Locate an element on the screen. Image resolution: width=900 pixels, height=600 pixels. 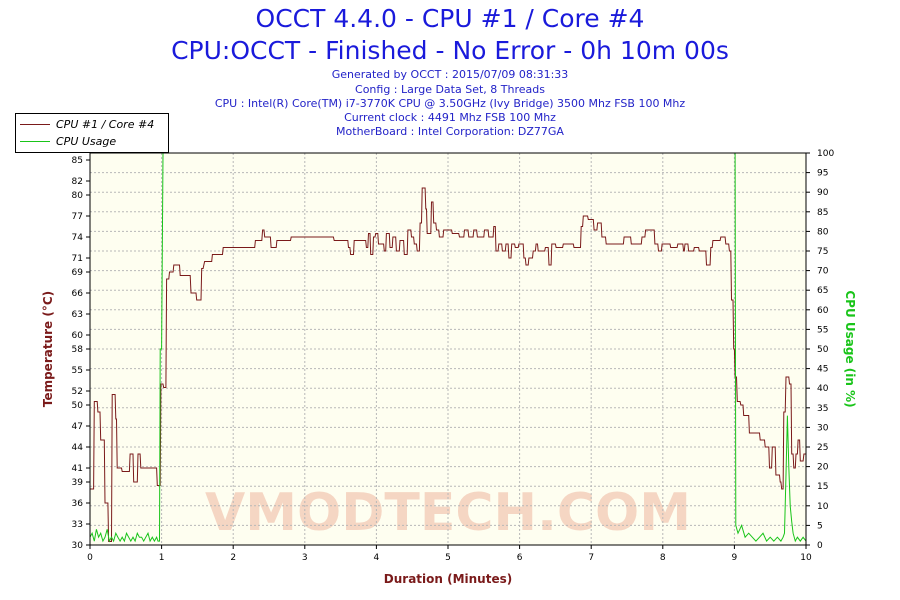
y-tick-label: 77 is located at coordinates (77, 217).